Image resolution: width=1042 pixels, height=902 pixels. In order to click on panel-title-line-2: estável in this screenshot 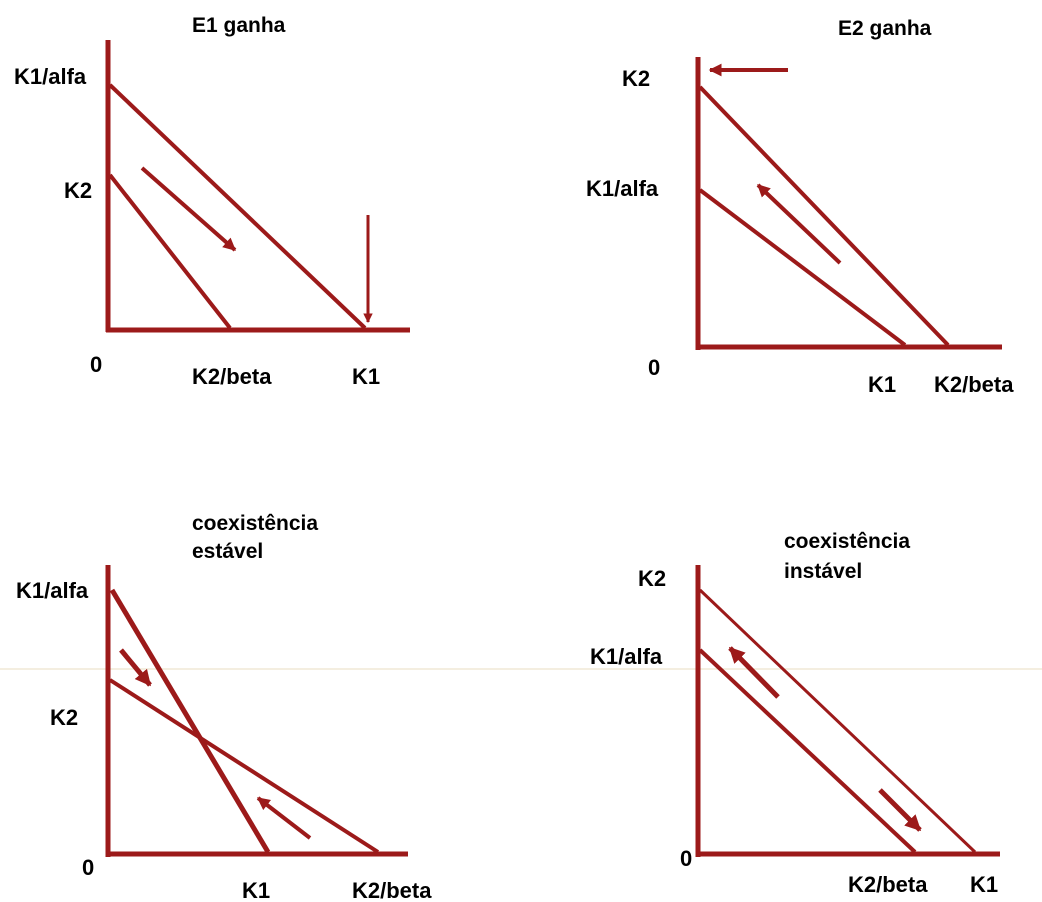, I will do `click(227, 551)`.